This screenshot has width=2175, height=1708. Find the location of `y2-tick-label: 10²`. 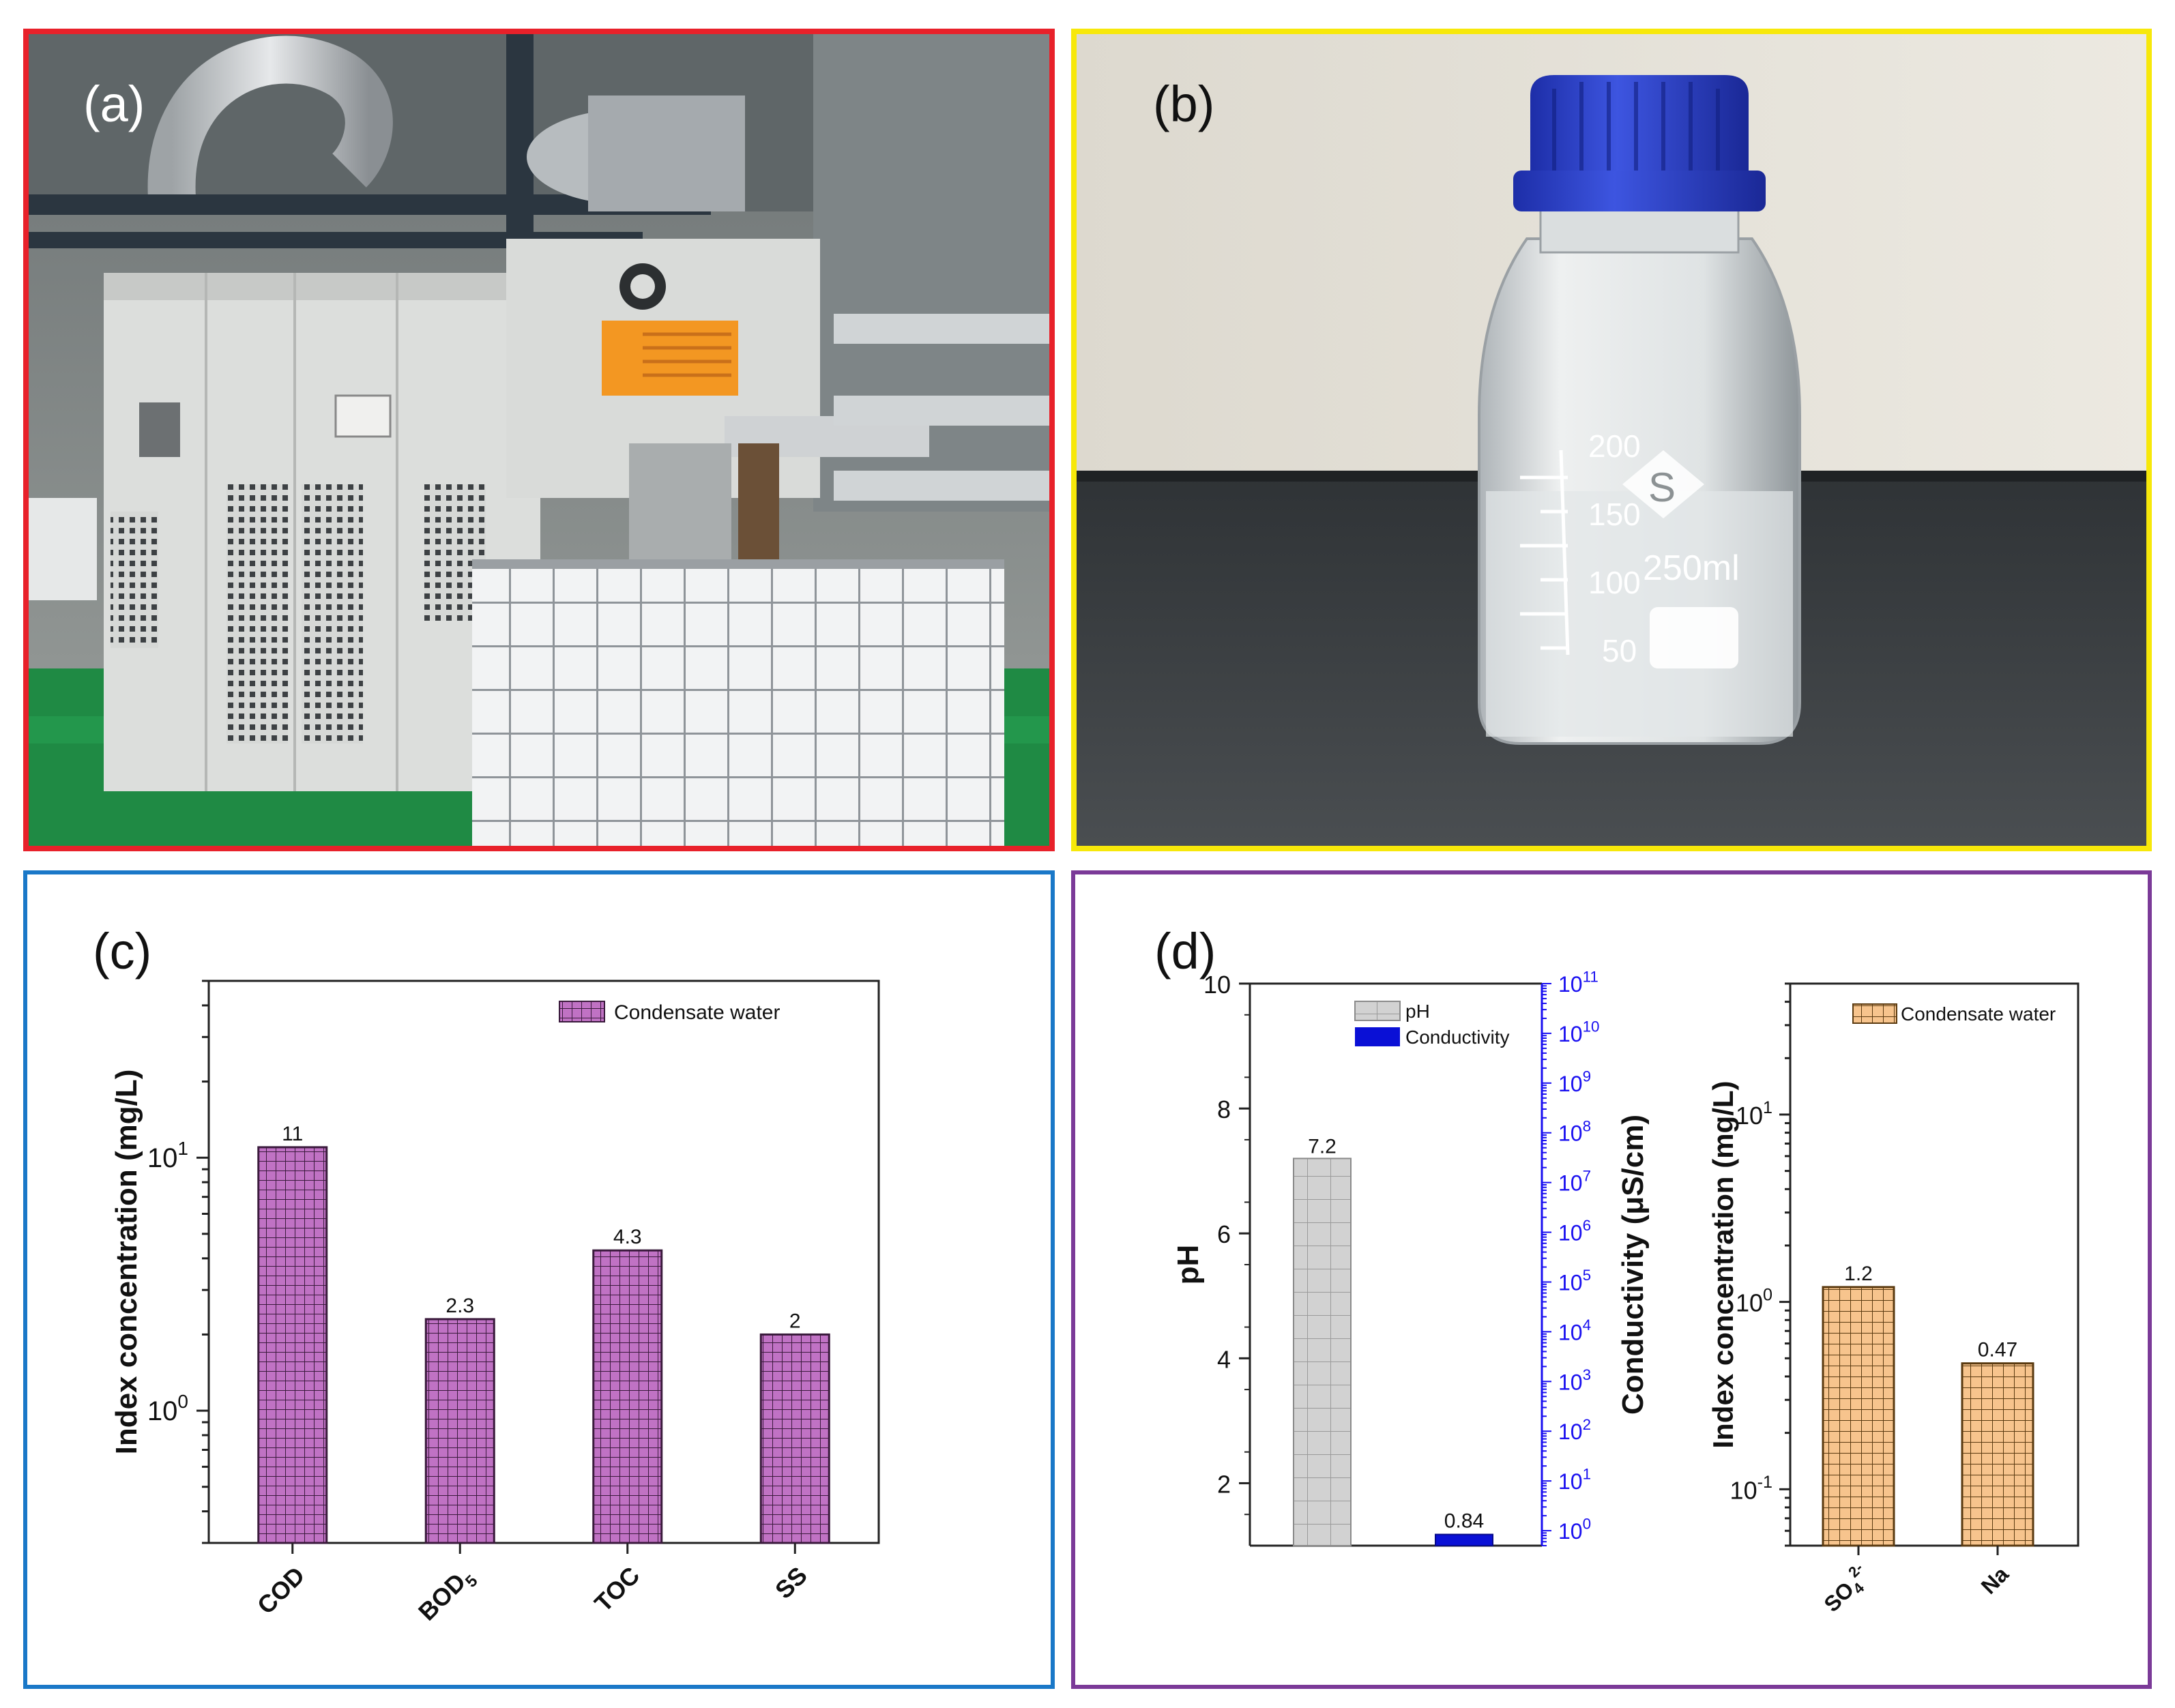

y2-tick-label: 10² is located at coordinates (1574, 1430).